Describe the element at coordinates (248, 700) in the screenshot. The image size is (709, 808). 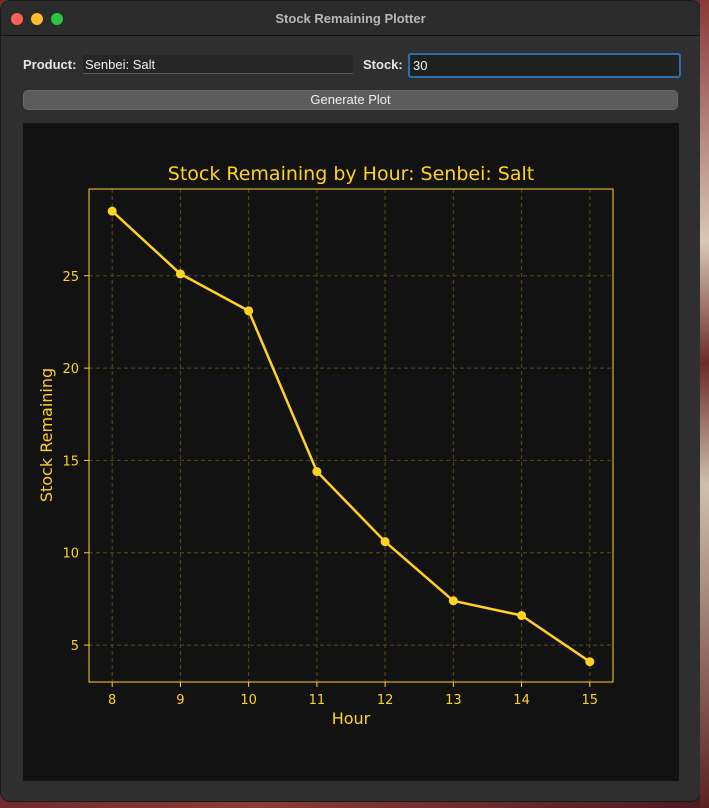
I see `x-tick-label: 10` at that location.